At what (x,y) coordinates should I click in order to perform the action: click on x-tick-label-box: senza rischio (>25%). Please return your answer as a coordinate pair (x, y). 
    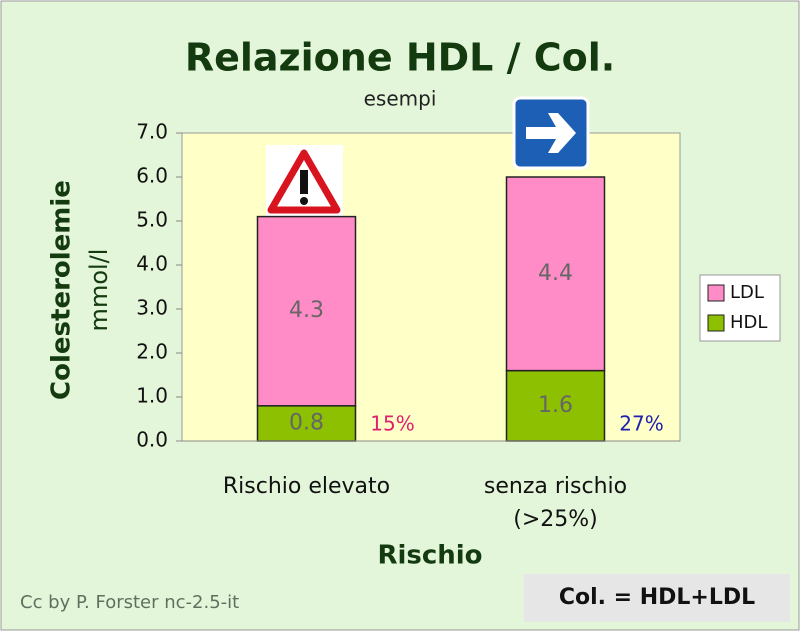
    Looking at the image, I should click on (555, 503).